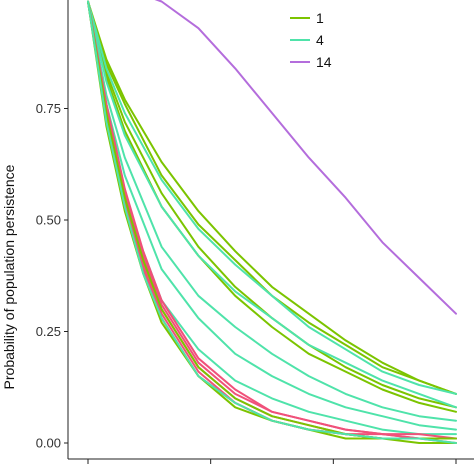 This screenshot has height=474, width=474. Describe the element at coordinates (48, 443) in the screenshot. I see `y-tick-label: 0.00` at that location.